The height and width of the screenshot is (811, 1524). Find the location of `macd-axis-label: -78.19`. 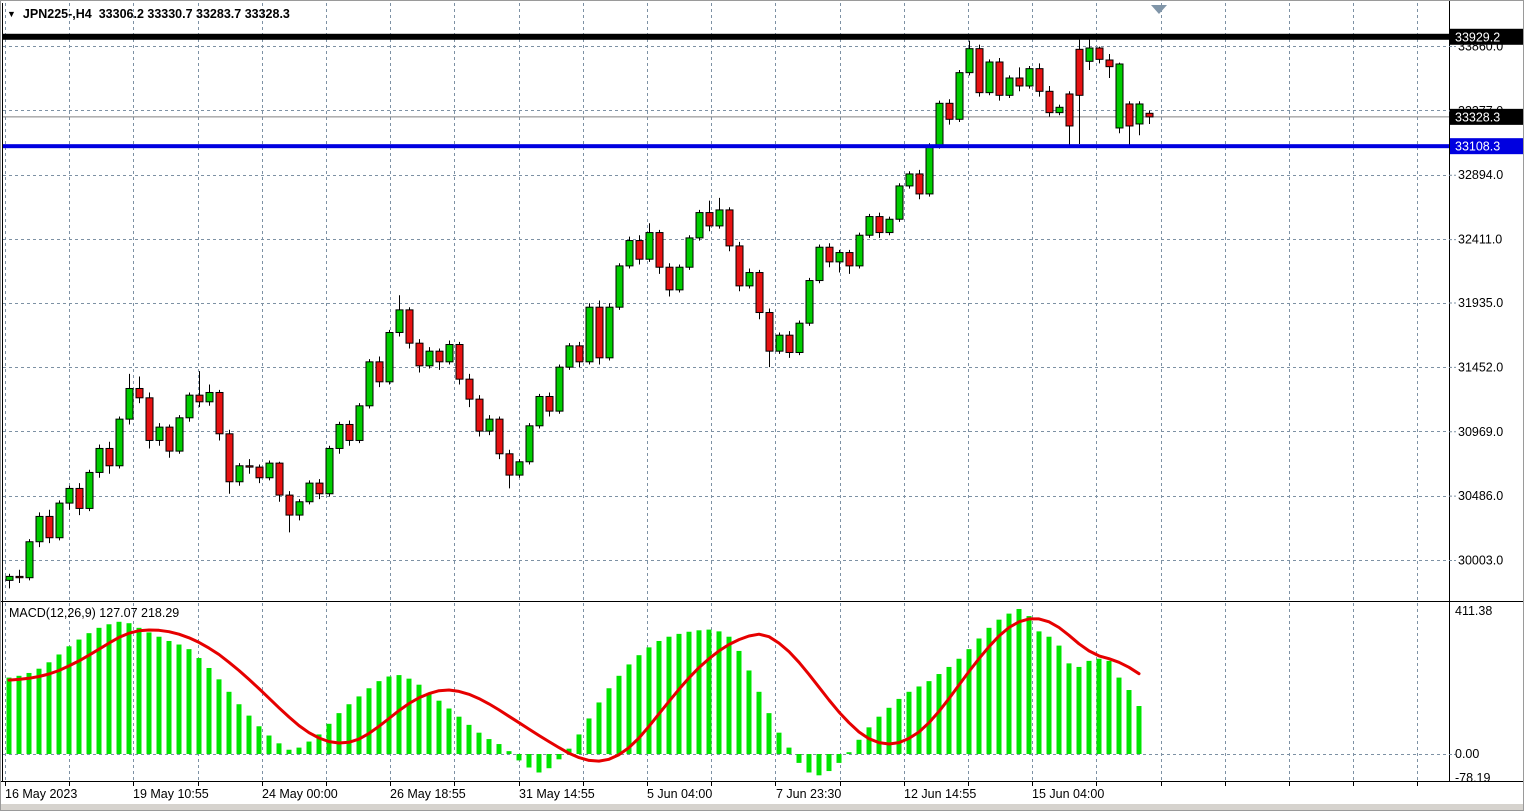

macd-axis-label: -78.19 is located at coordinates (1472, 778).